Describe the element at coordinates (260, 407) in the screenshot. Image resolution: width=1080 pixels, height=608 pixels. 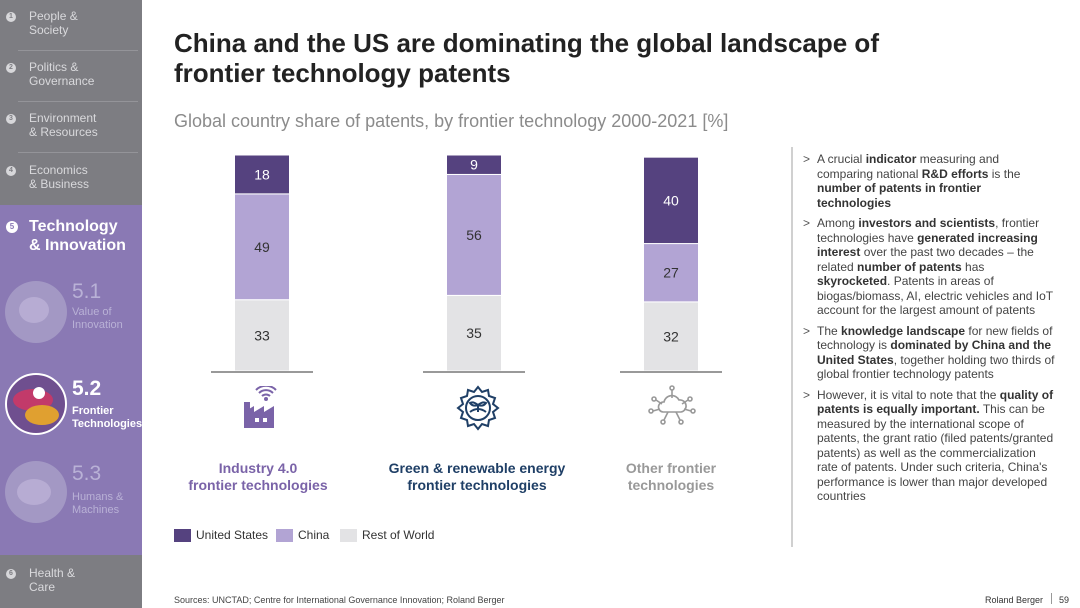
I see `factory-icon` at that location.